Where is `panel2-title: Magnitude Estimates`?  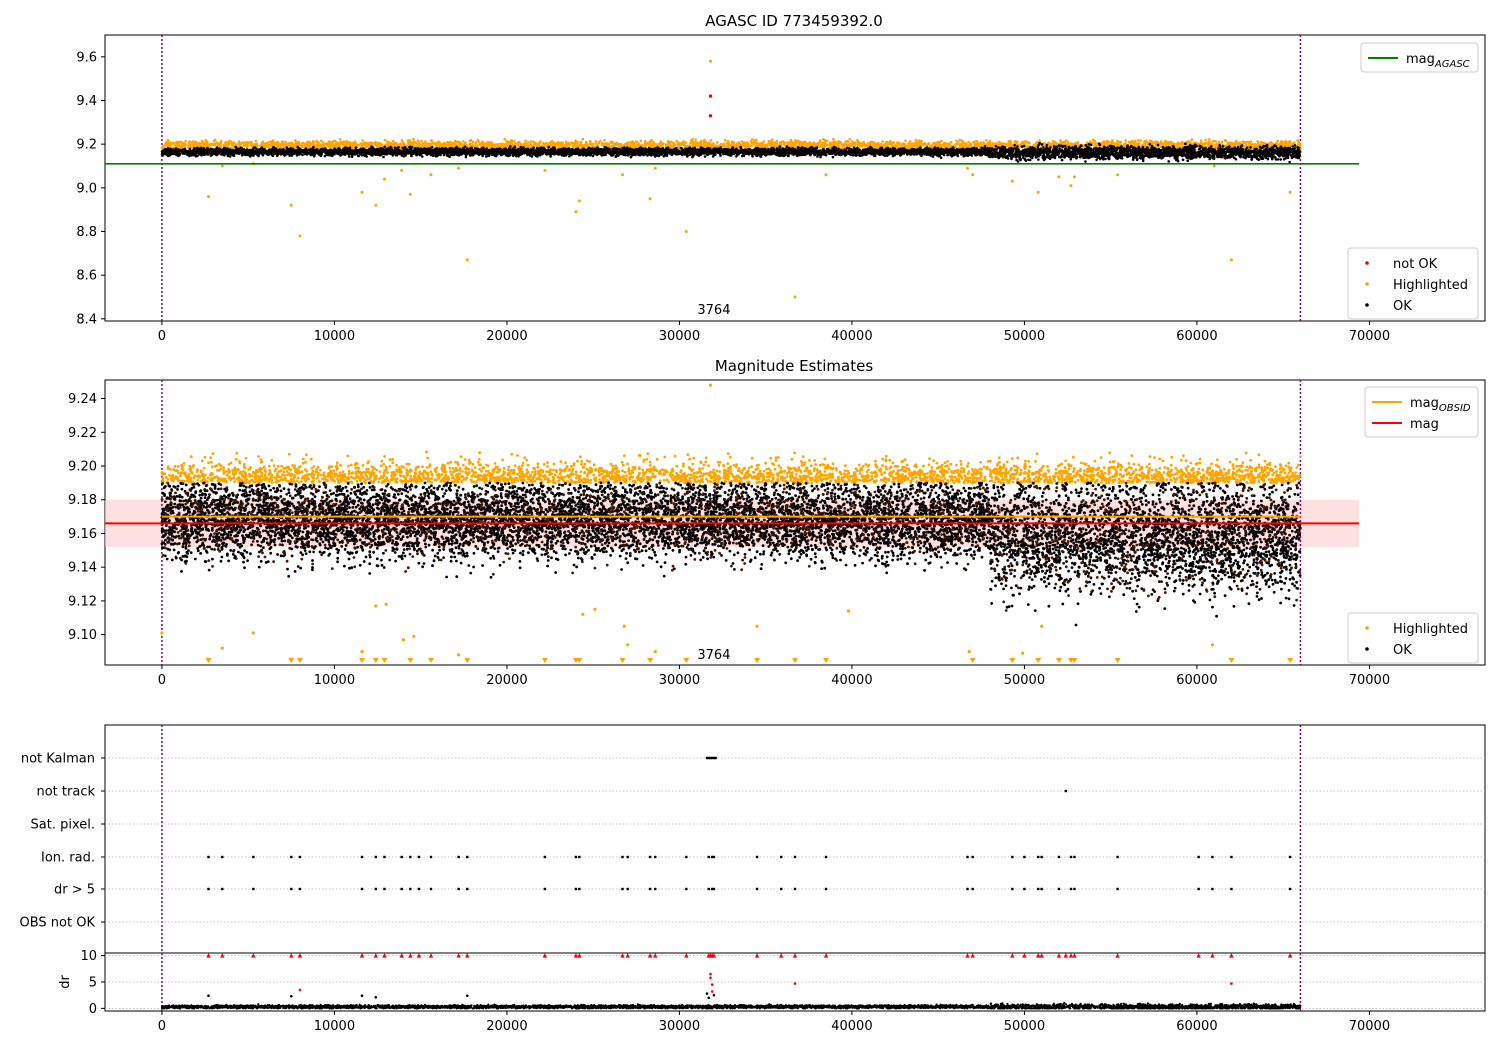 panel2-title: Magnitude Estimates is located at coordinates (794, 366).